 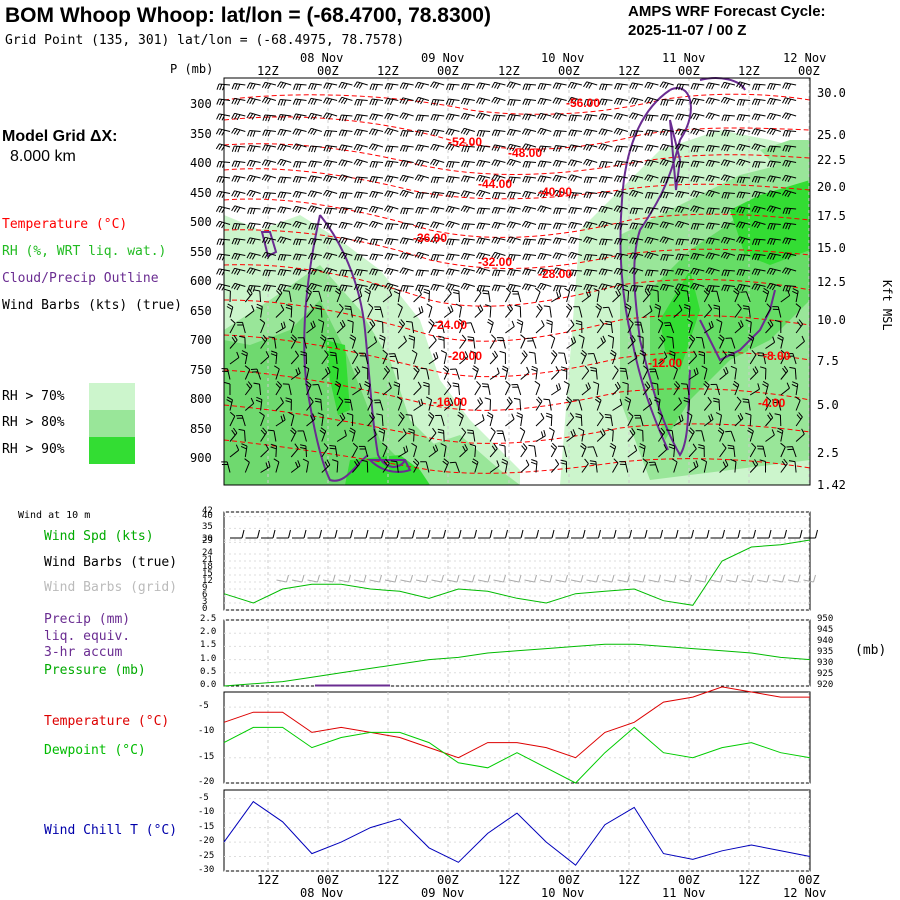 I want to click on height-tick-label: 12.5, so click(x=831, y=282).